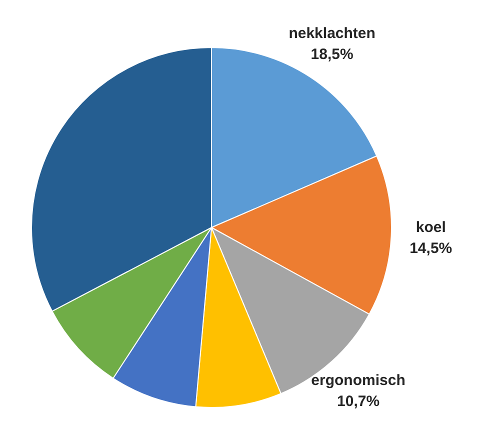 The height and width of the screenshot is (436, 480). What do you see at coordinates (332, 33) in the screenshot?
I see `slice-label: nekklachten` at bounding box center [332, 33].